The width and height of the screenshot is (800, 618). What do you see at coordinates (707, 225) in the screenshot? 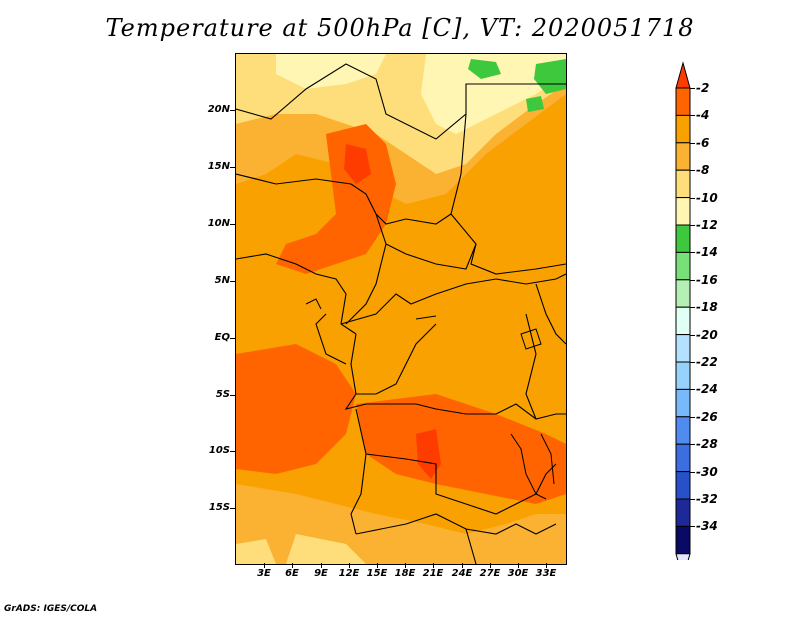
I see `colorbar-label: -12` at bounding box center [707, 225].